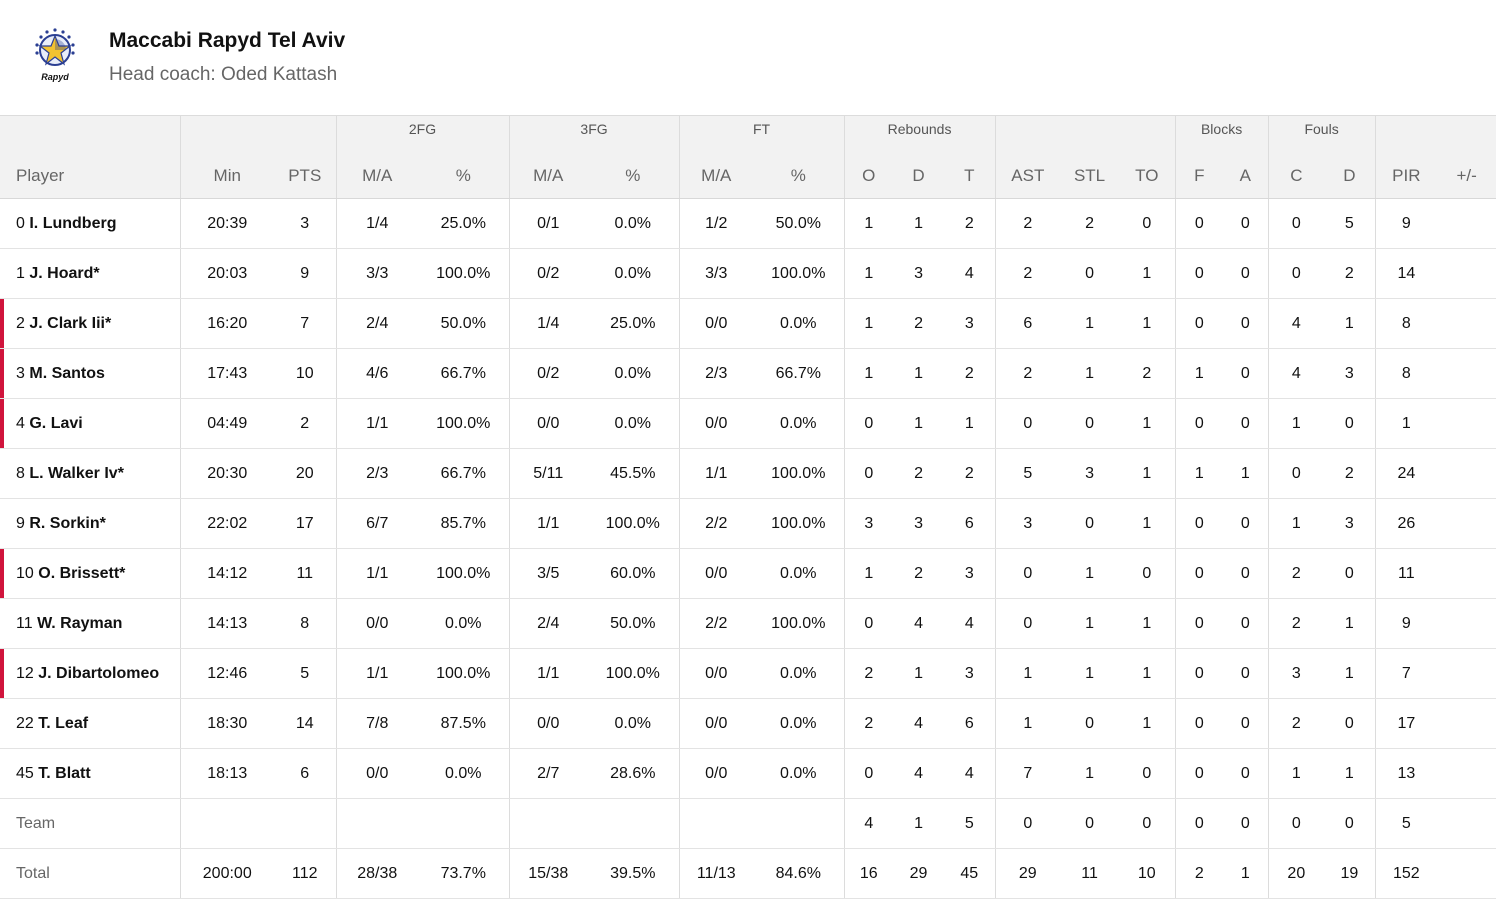  Describe the element at coordinates (1090, 176) in the screenshot. I see `column-header: STL` at that location.